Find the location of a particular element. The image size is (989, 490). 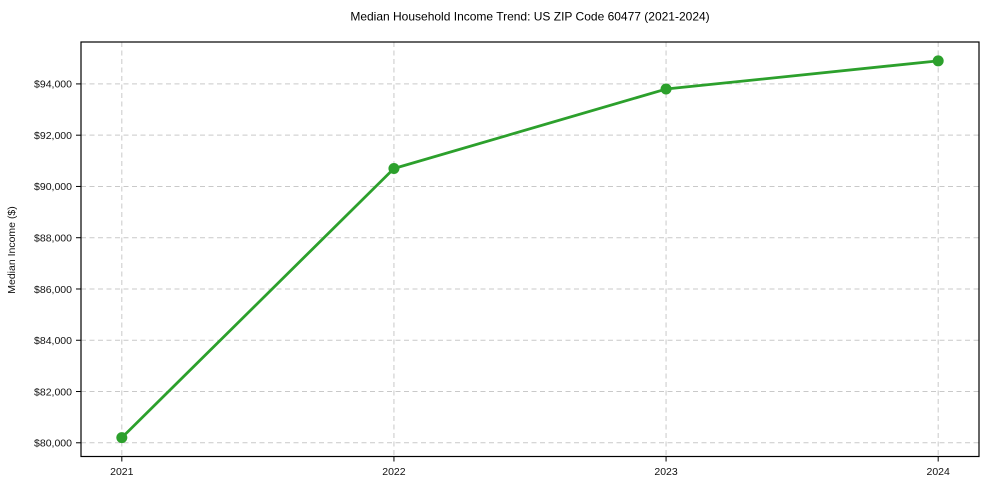

y-tick-label: $90,000 is located at coordinates (53, 187).